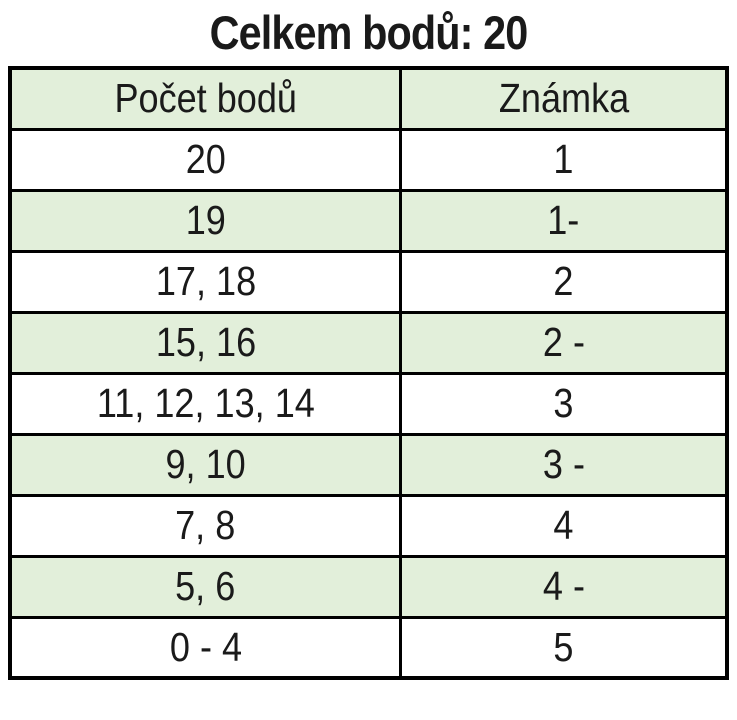  I want to click on points-cell: 15, 16, so click(205, 342).